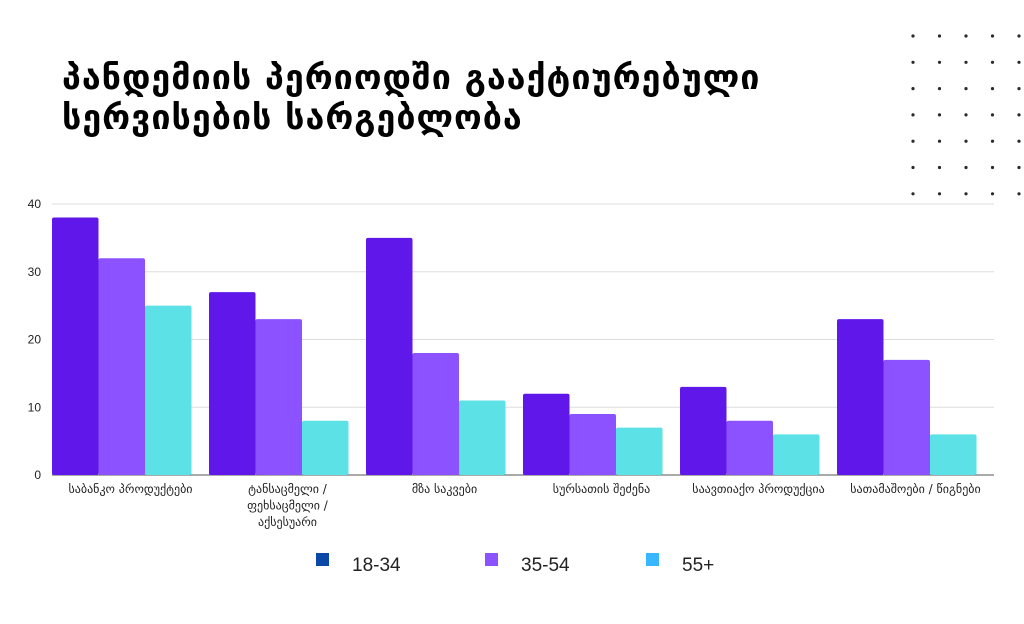 The width and height of the screenshot is (1024, 624). What do you see at coordinates (444, 489) in the screenshot?
I see `x-category-label: მზა საკვები` at bounding box center [444, 489].